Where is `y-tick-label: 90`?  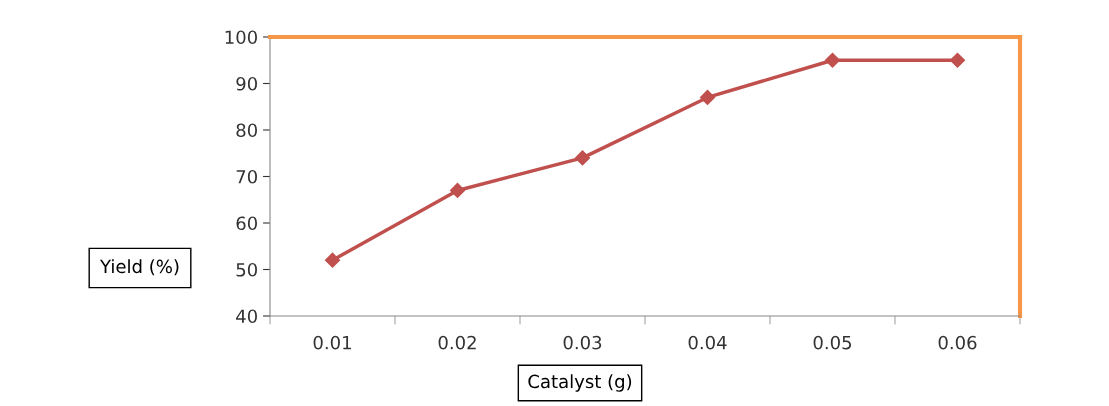 y-tick-label: 90 is located at coordinates (246, 83).